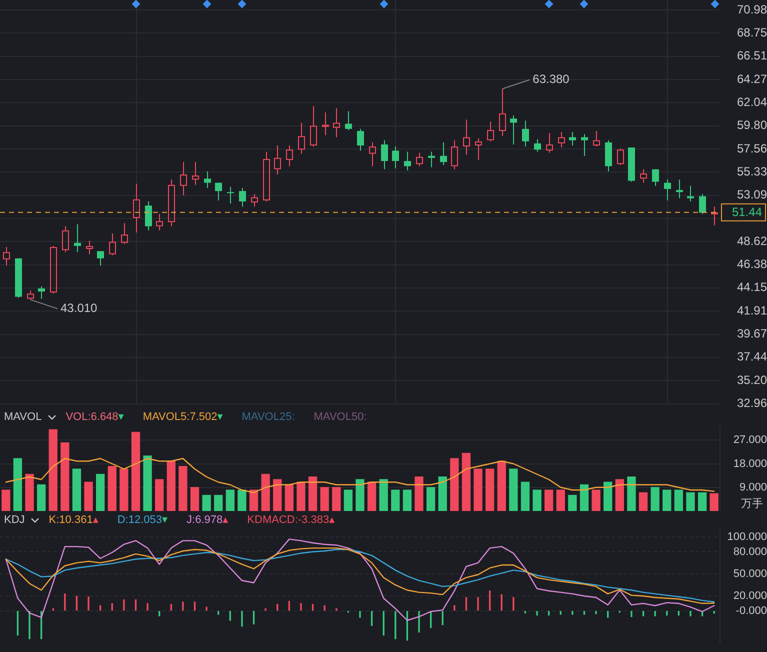  Describe the element at coordinates (750, 574) in the screenshot. I see `y-tick-label: 50.000` at that location.